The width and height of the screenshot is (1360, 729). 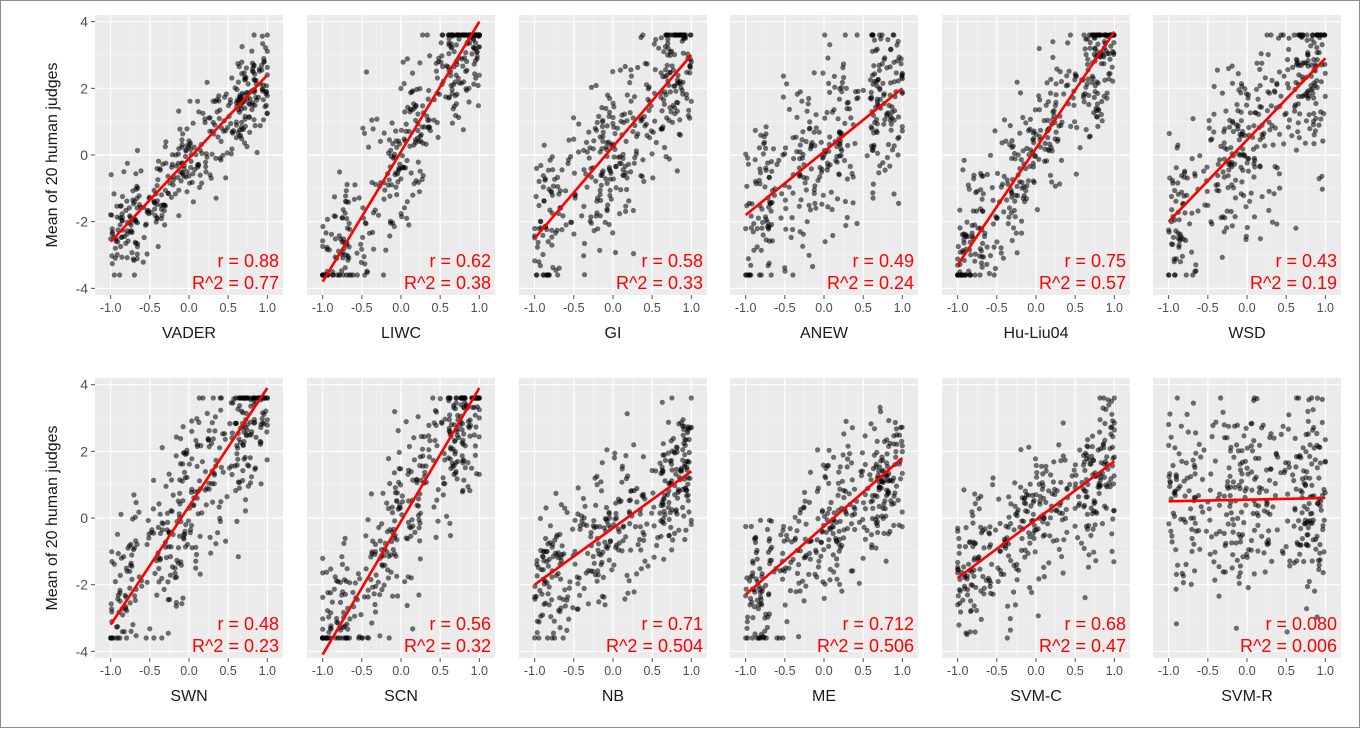 I want to click on panel-label: Hu-Liu04, so click(x=1036, y=333).